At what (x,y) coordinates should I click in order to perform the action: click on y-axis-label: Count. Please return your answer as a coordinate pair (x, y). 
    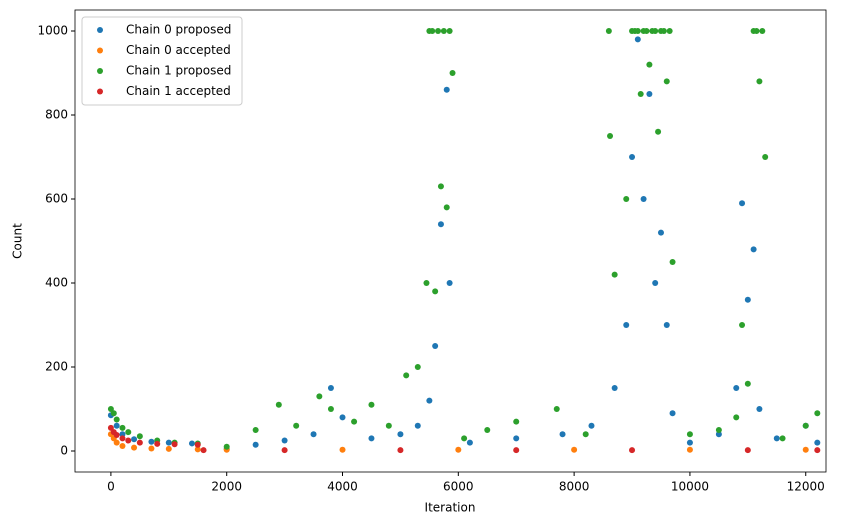
    Looking at the image, I should click on (18, 241).